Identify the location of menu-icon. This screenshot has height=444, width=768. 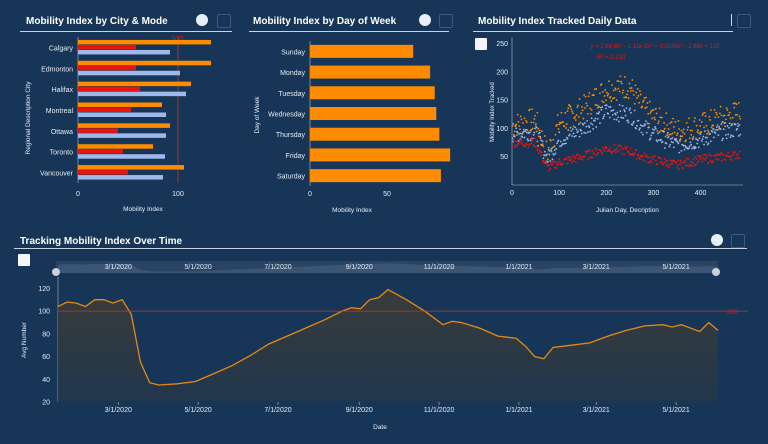
(731, 20).